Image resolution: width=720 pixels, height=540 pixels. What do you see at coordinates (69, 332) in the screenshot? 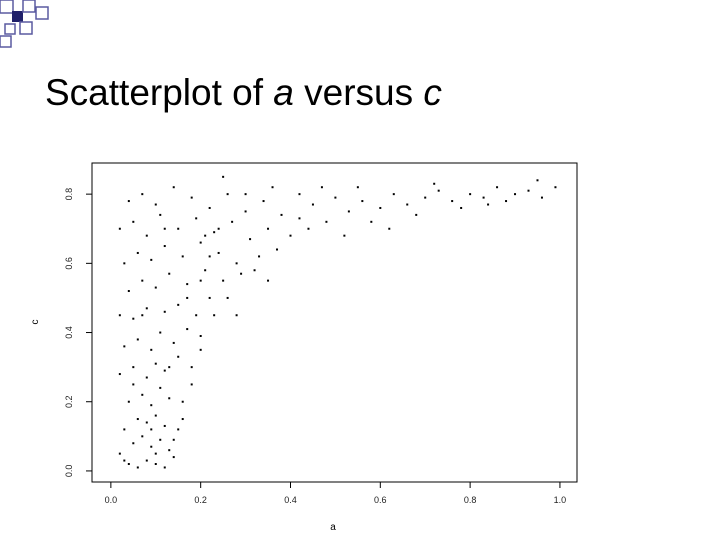
I see `y-tick-label: 0.4` at bounding box center [69, 332].